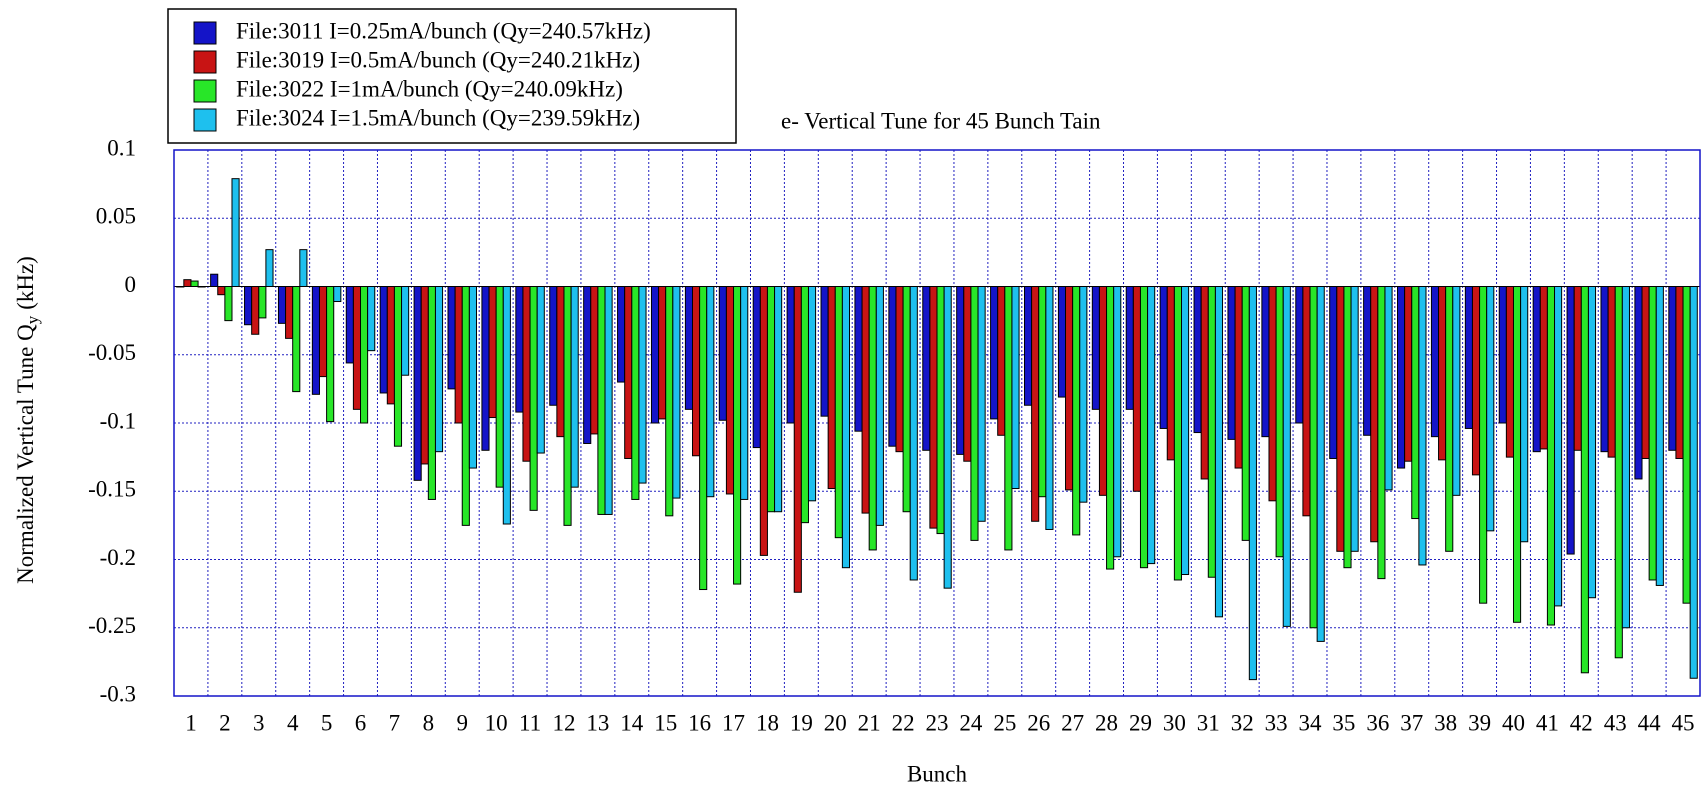 The width and height of the screenshot is (1702, 788). Describe the element at coordinates (429, 88) in the screenshot. I see `legend-label: File:3022 I=1mA/bunch (Qy=240.09kHz)` at that location.